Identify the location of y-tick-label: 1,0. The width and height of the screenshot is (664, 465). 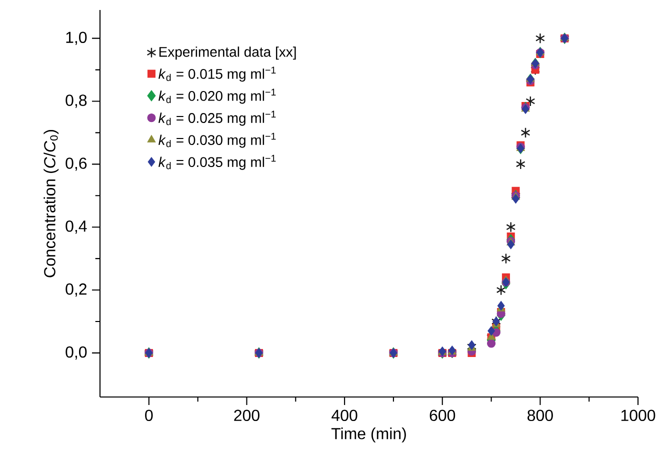
(76, 38).